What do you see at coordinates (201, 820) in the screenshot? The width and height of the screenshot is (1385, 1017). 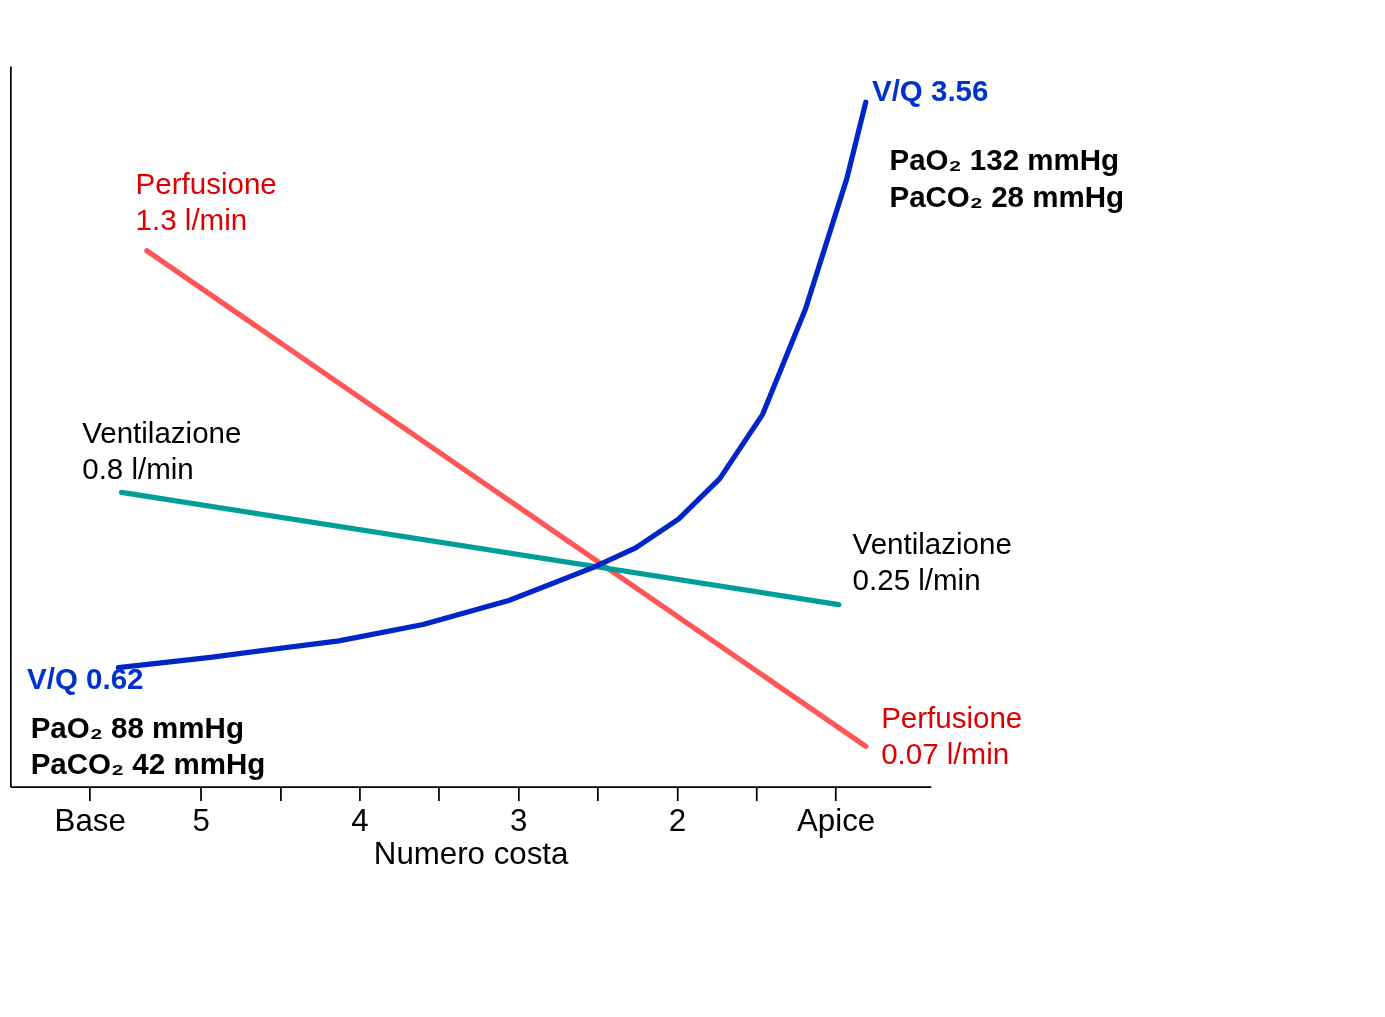 I see `x-tick-label: 5` at bounding box center [201, 820].